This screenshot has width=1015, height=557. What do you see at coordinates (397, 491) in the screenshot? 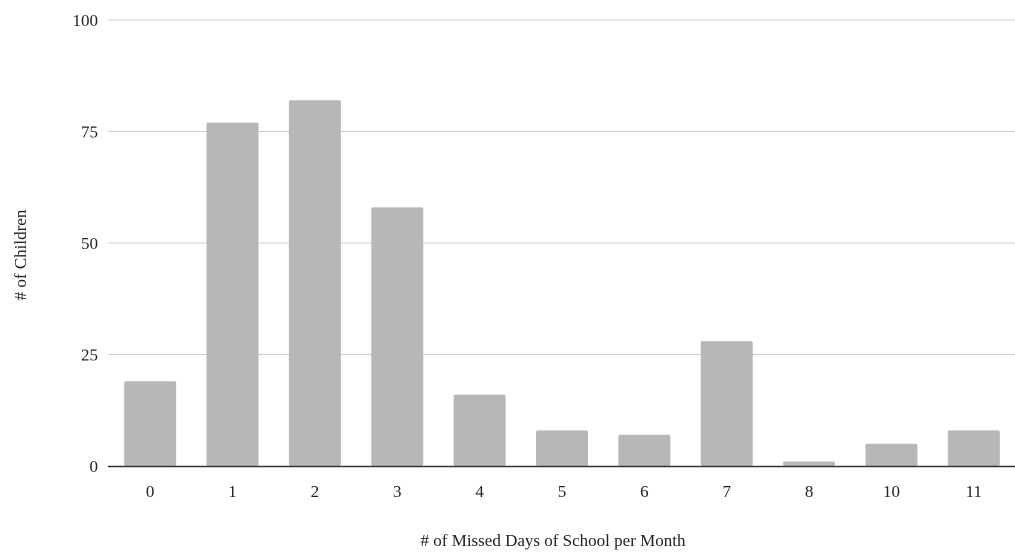
I see `x-tick-label: 3` at bounding box center [397, 491].